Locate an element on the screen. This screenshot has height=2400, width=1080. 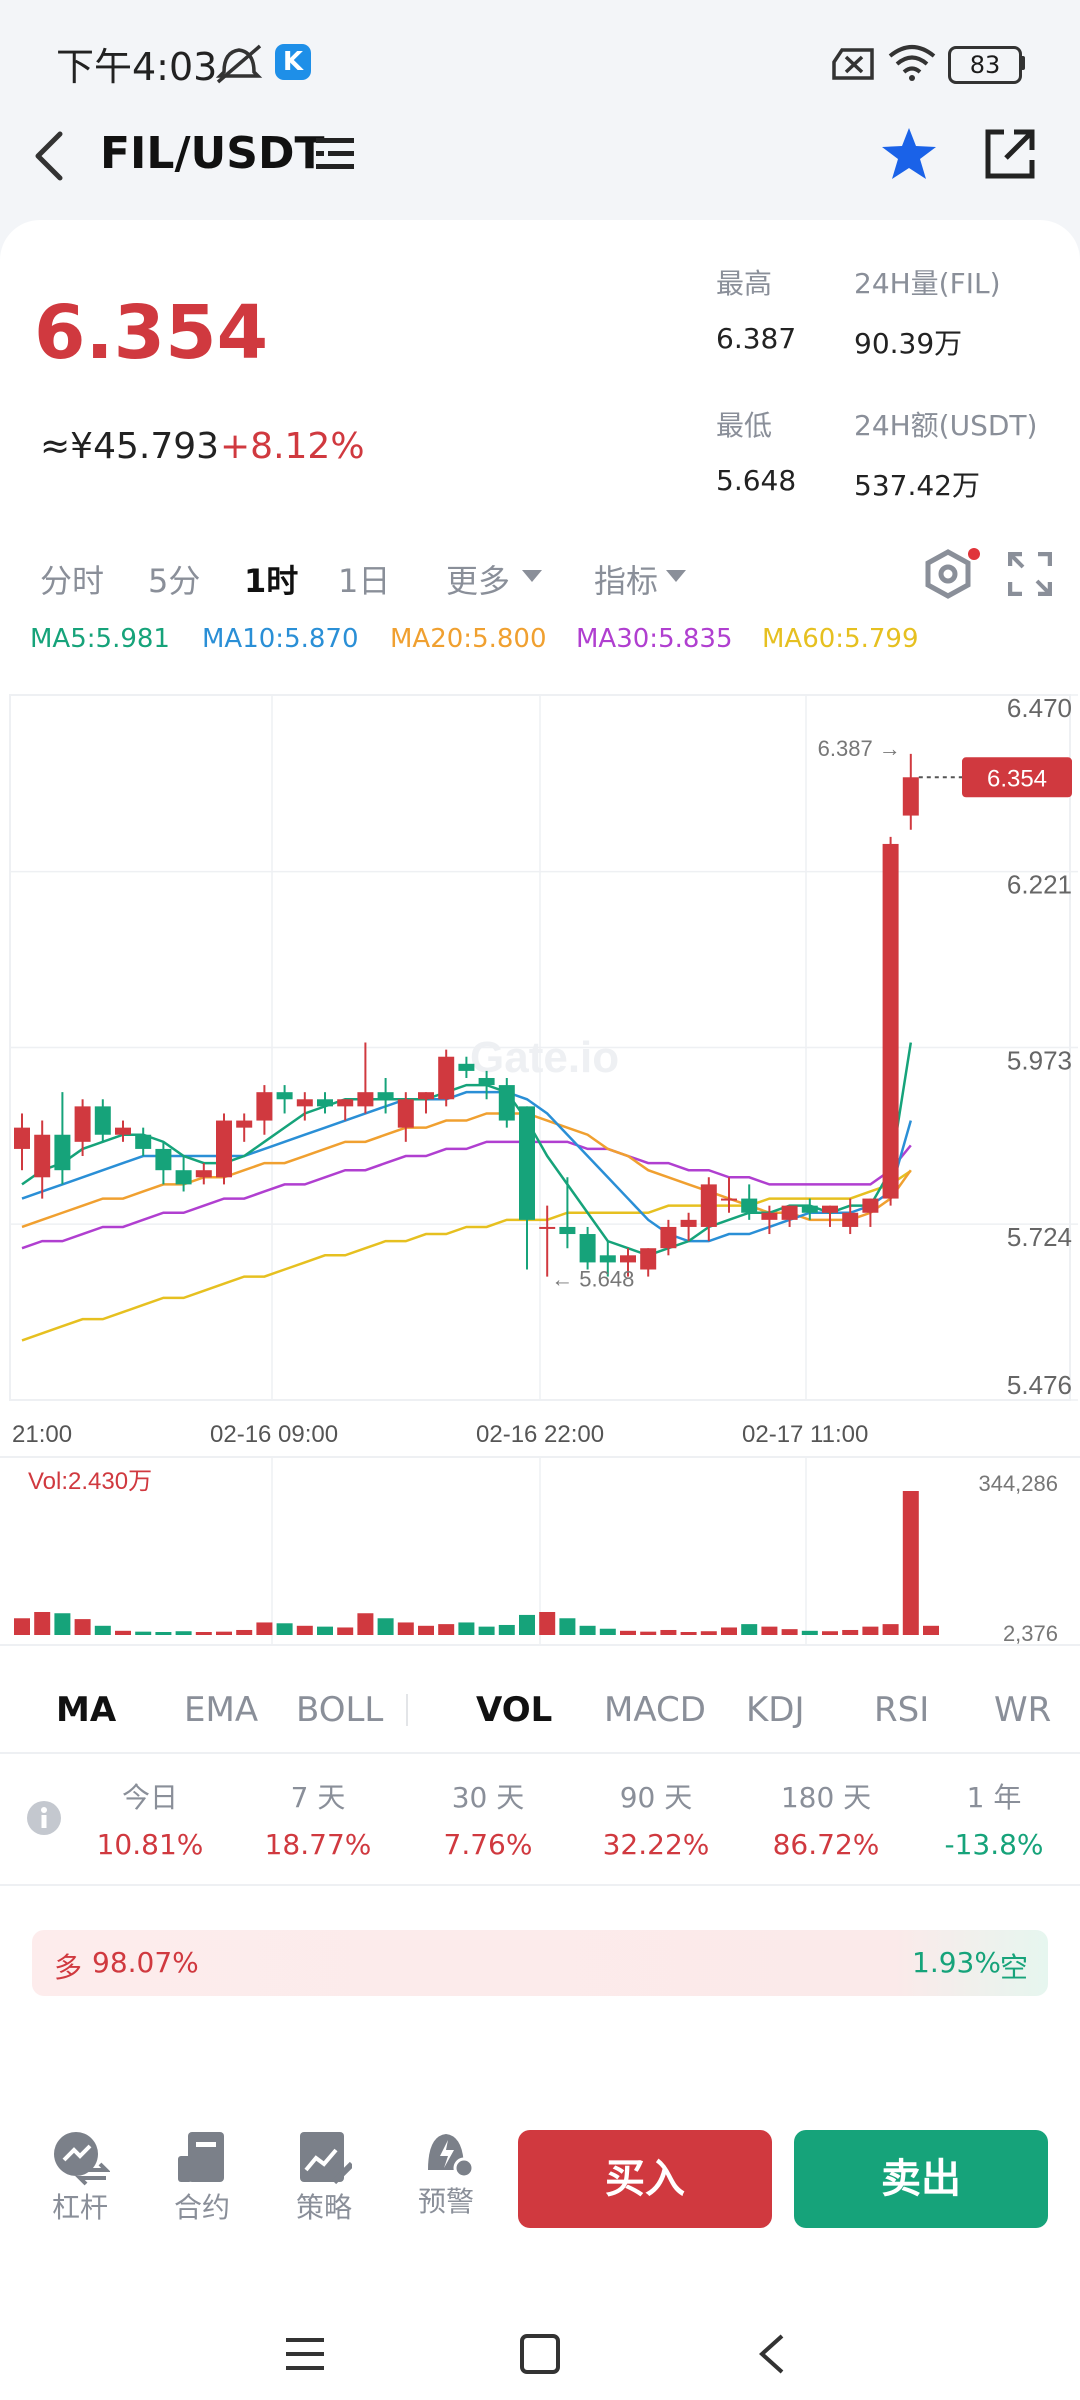
tab-ma: MA is located at coordinates (86, 1710).